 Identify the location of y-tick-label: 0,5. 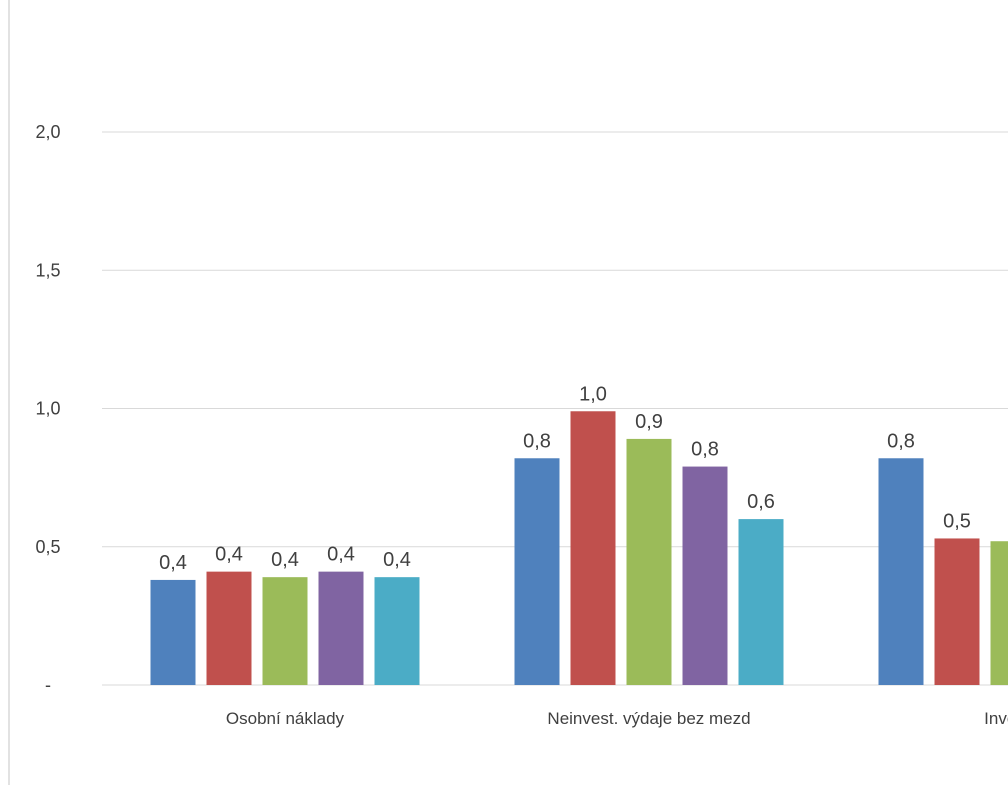
(47, 547).